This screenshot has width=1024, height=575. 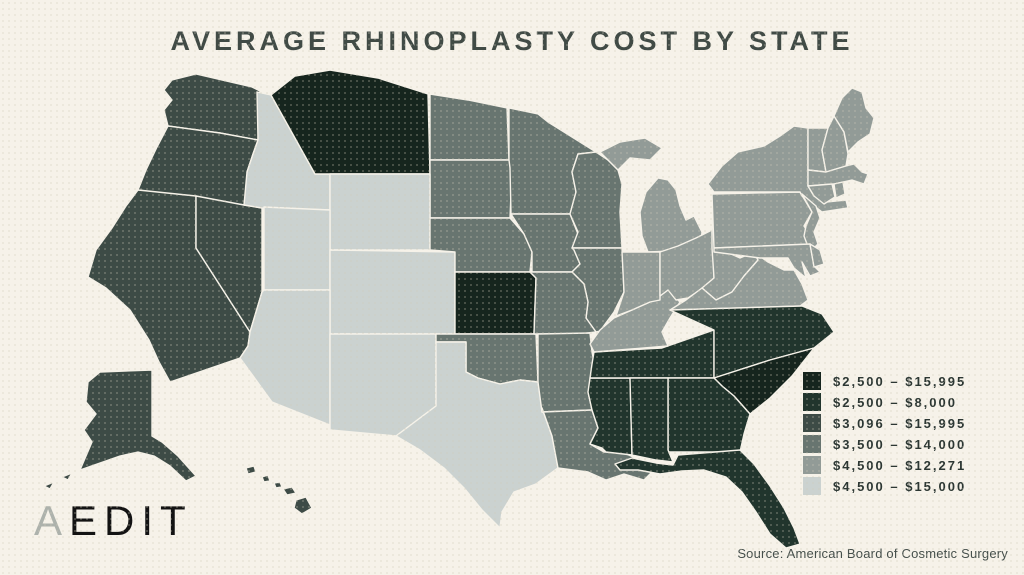 I want to click on legend-label: $4,500 – $12,271, so click(x=900, y=465).